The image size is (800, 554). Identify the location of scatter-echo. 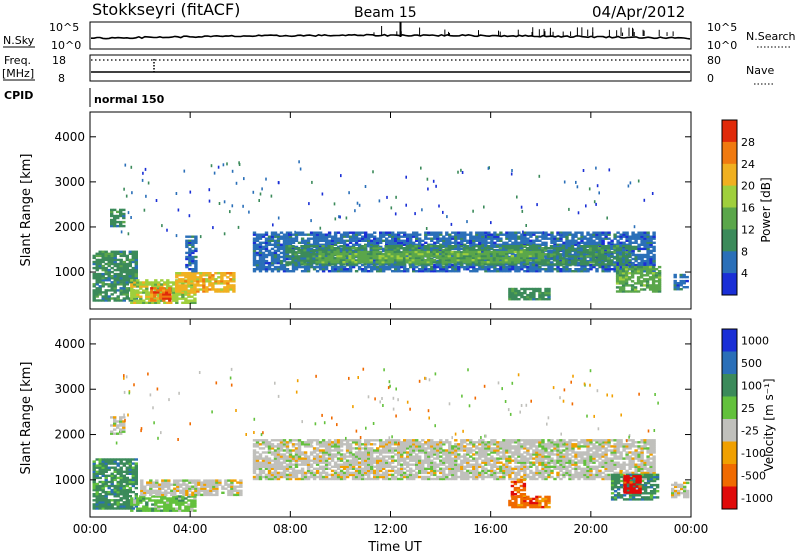
(491, 223).